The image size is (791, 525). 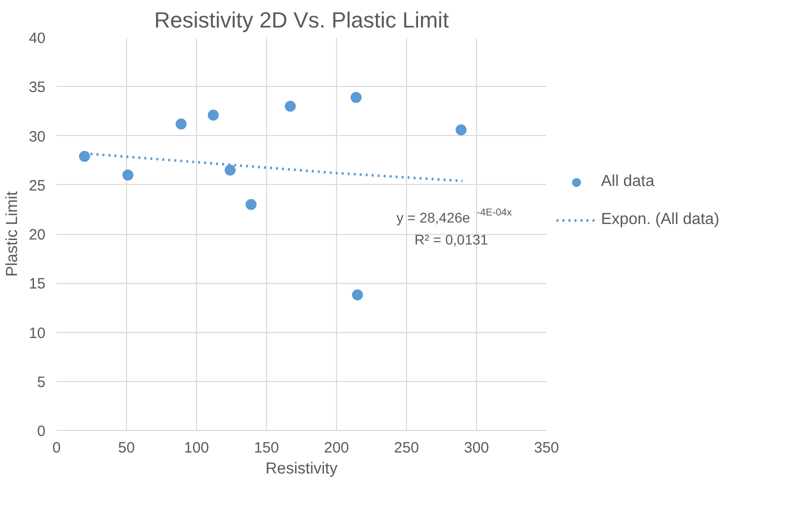 I want to click on y-tick-label: 25, so click(x=37, y=185).